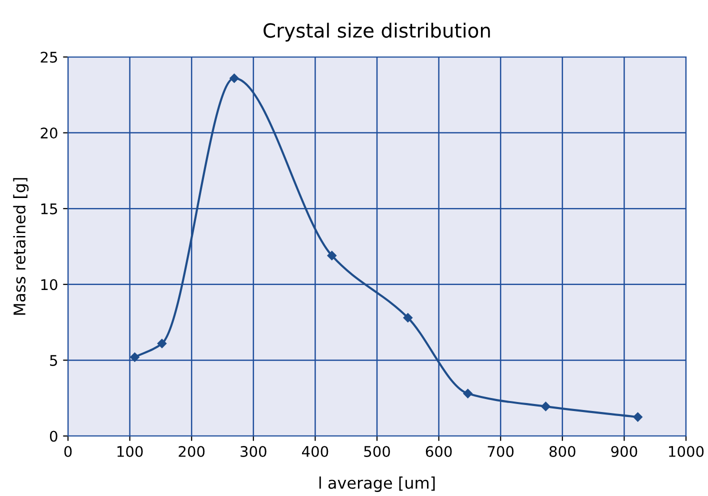 The image size is (708, 496). What do you see at coordinates (49, 133) in the screenshot?
I see `y-tick-label: 20` at bounding box center [49, 133].